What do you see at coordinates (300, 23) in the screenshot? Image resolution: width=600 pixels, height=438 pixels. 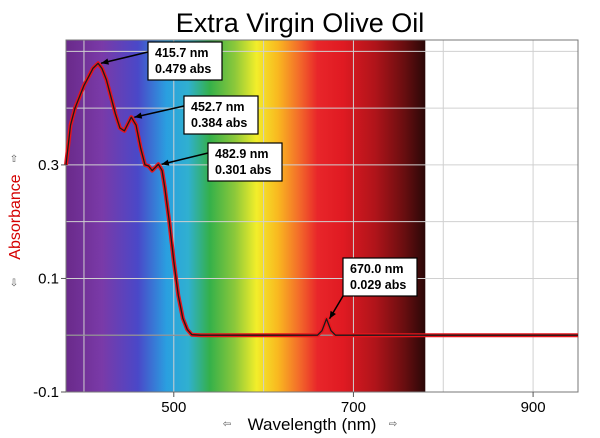 I see `chart-title: Extra Virgin Olive Oil` at bounding box center [300, 23].